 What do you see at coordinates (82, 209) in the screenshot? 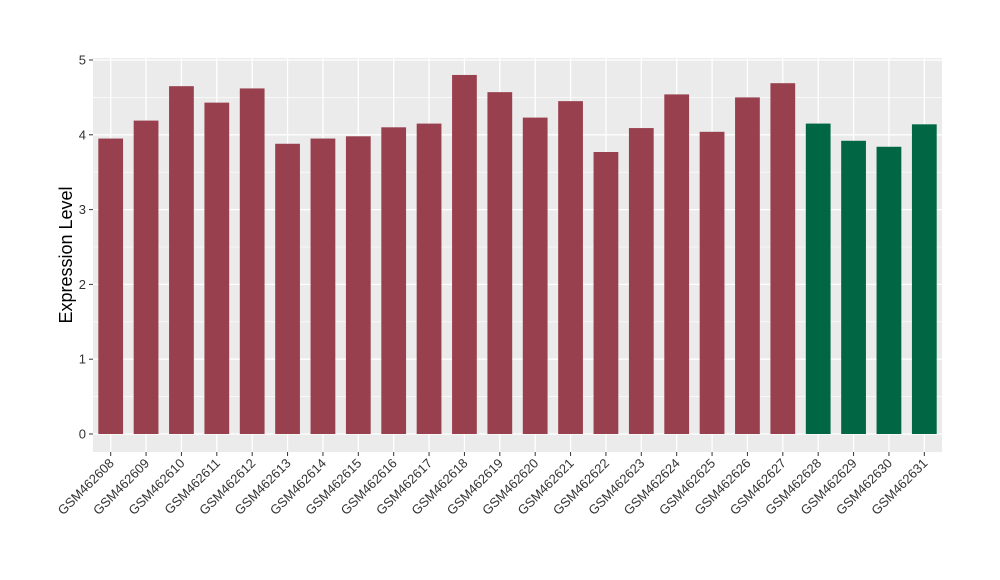
I see `y-tick-label: 3` at bounding box center [82, 209].